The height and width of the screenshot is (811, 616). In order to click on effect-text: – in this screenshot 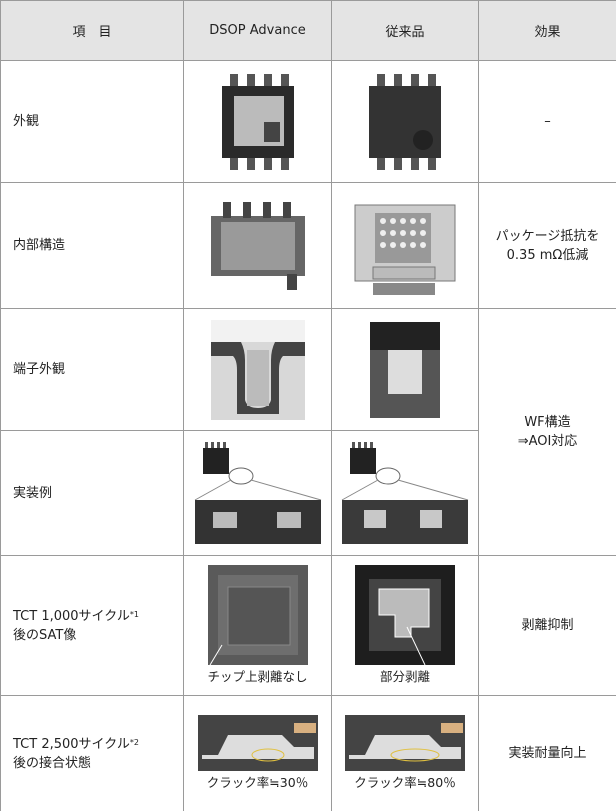, I will do `click(547, 121)`.